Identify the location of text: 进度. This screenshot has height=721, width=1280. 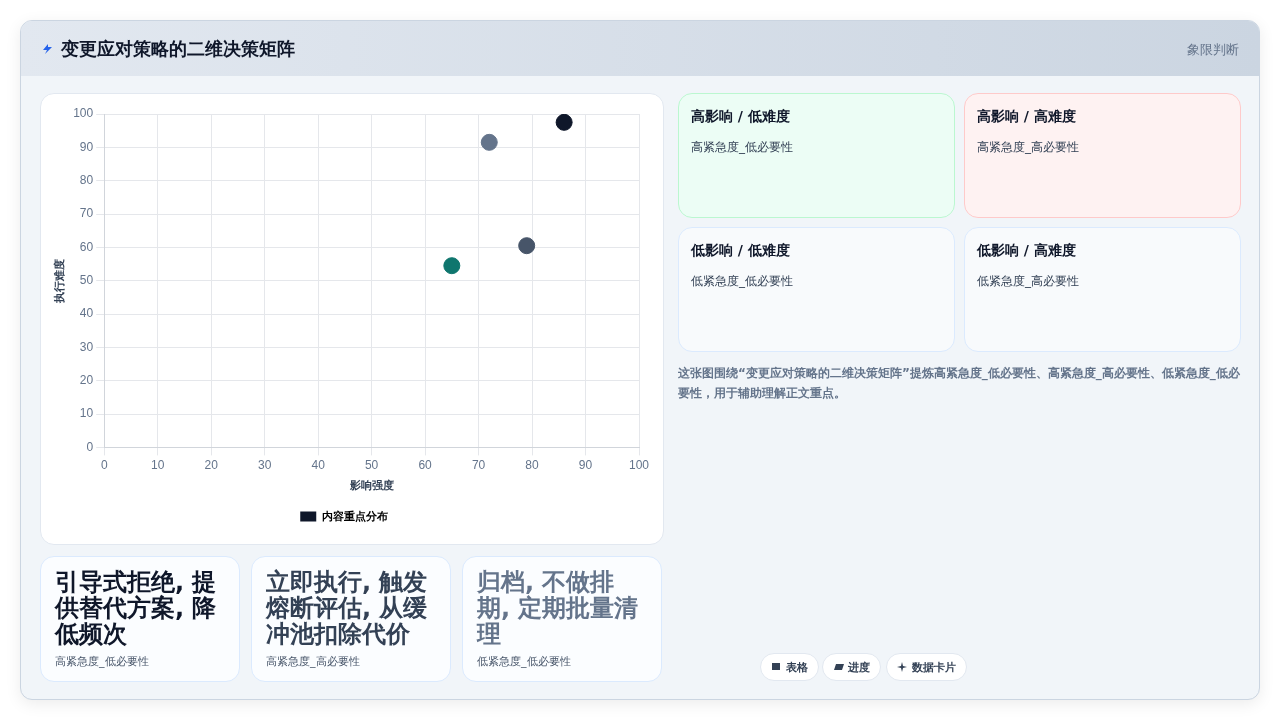
(859, 667).